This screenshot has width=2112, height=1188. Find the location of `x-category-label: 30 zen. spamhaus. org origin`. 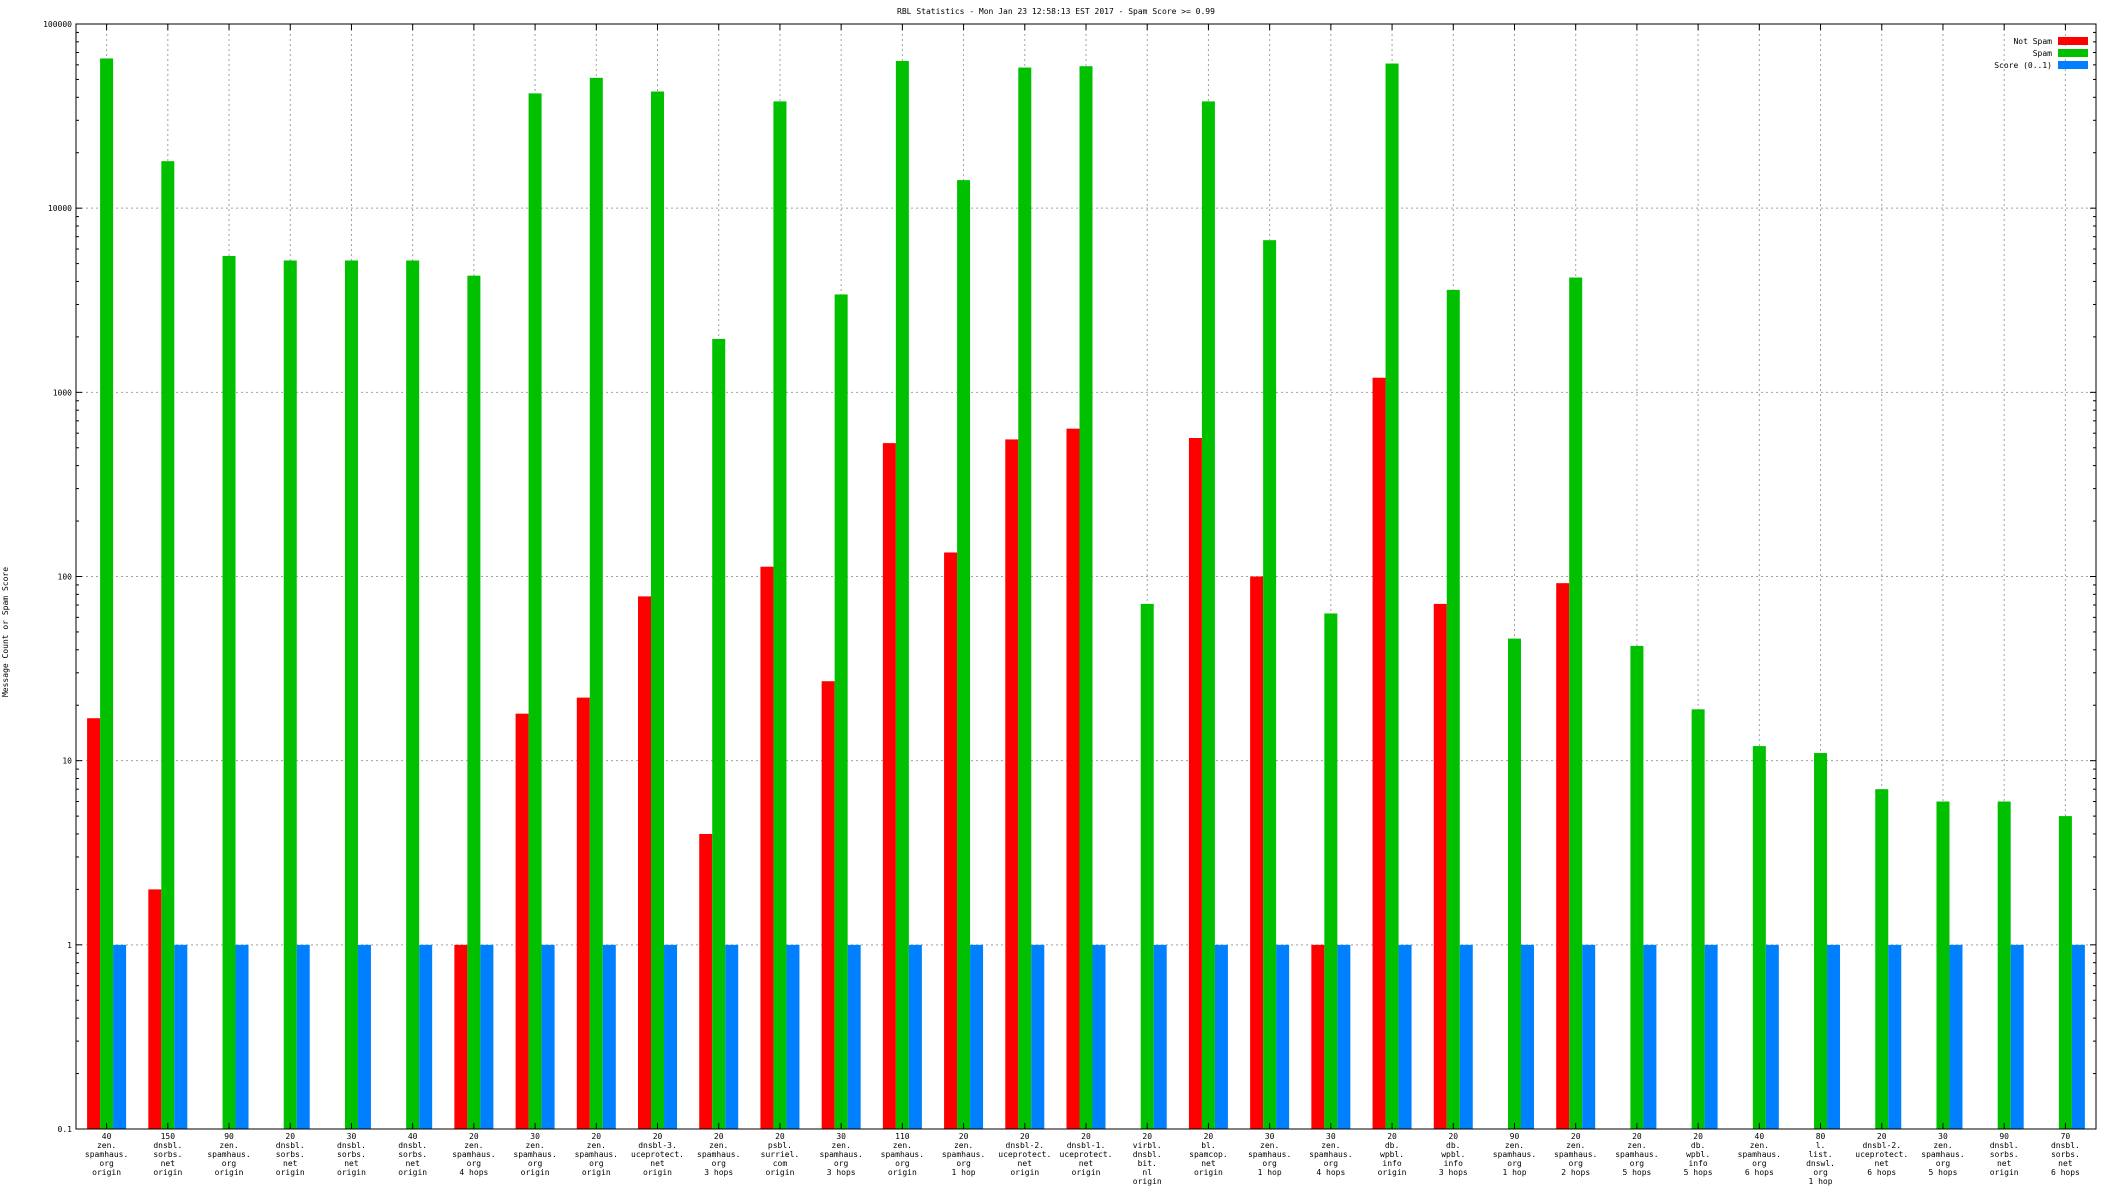

x-category-label: 30 zen. spamhaus. org origin is located at coordinates (534, 1154).